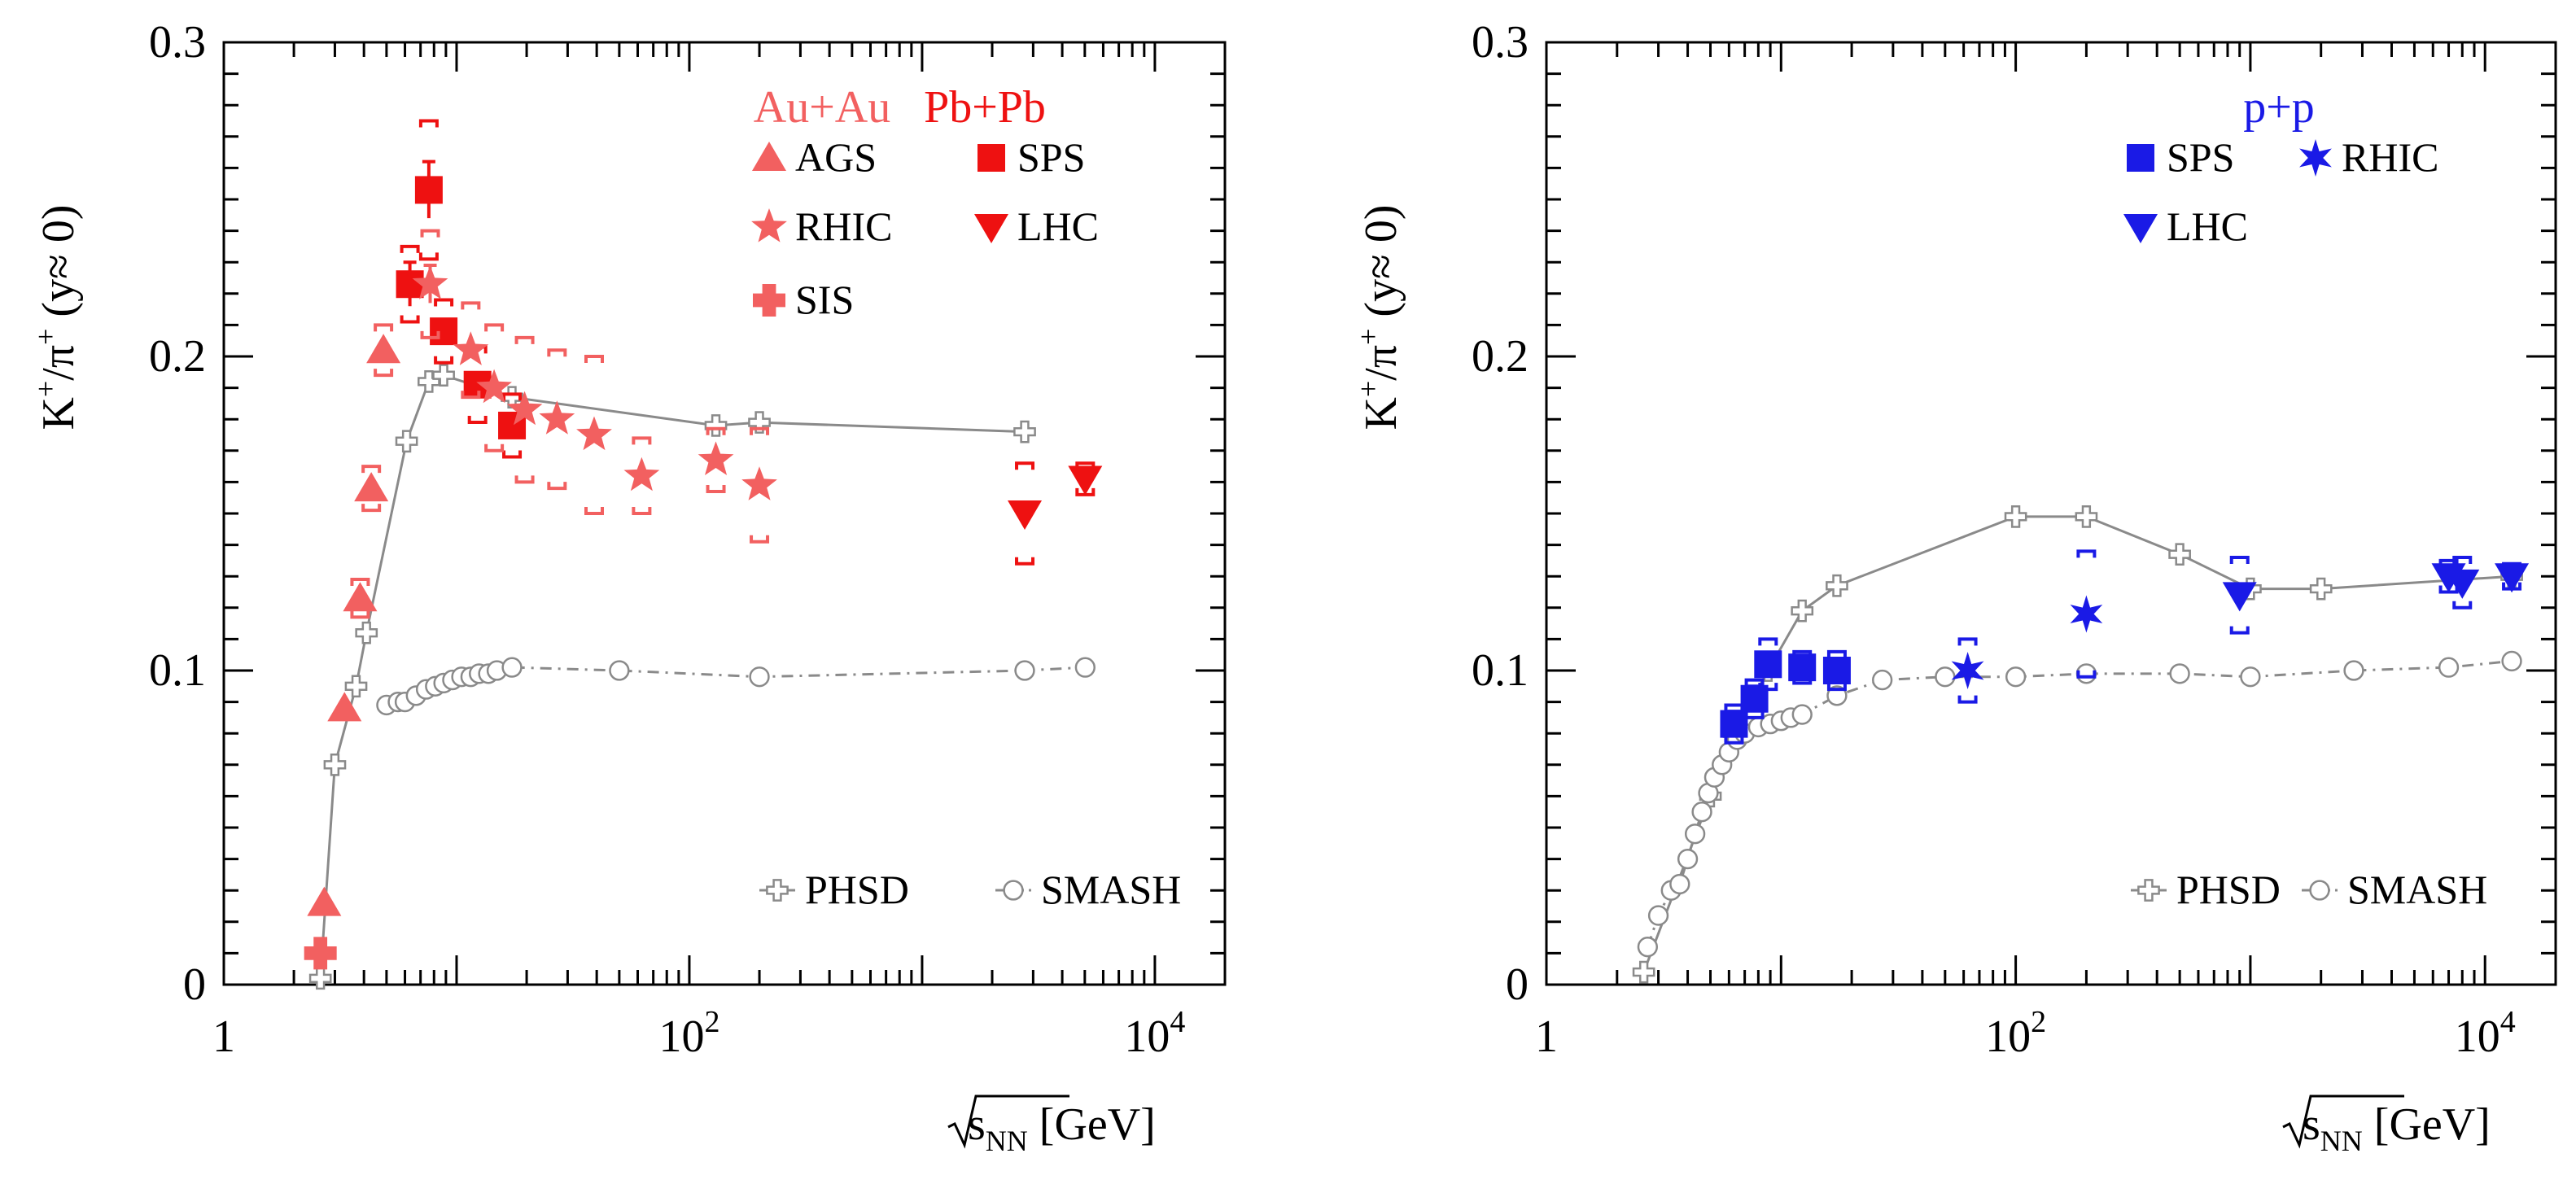 This screenshot has width=2576, height=1184. I want to click on y-tick-label: 0.1, so click(177, 670).